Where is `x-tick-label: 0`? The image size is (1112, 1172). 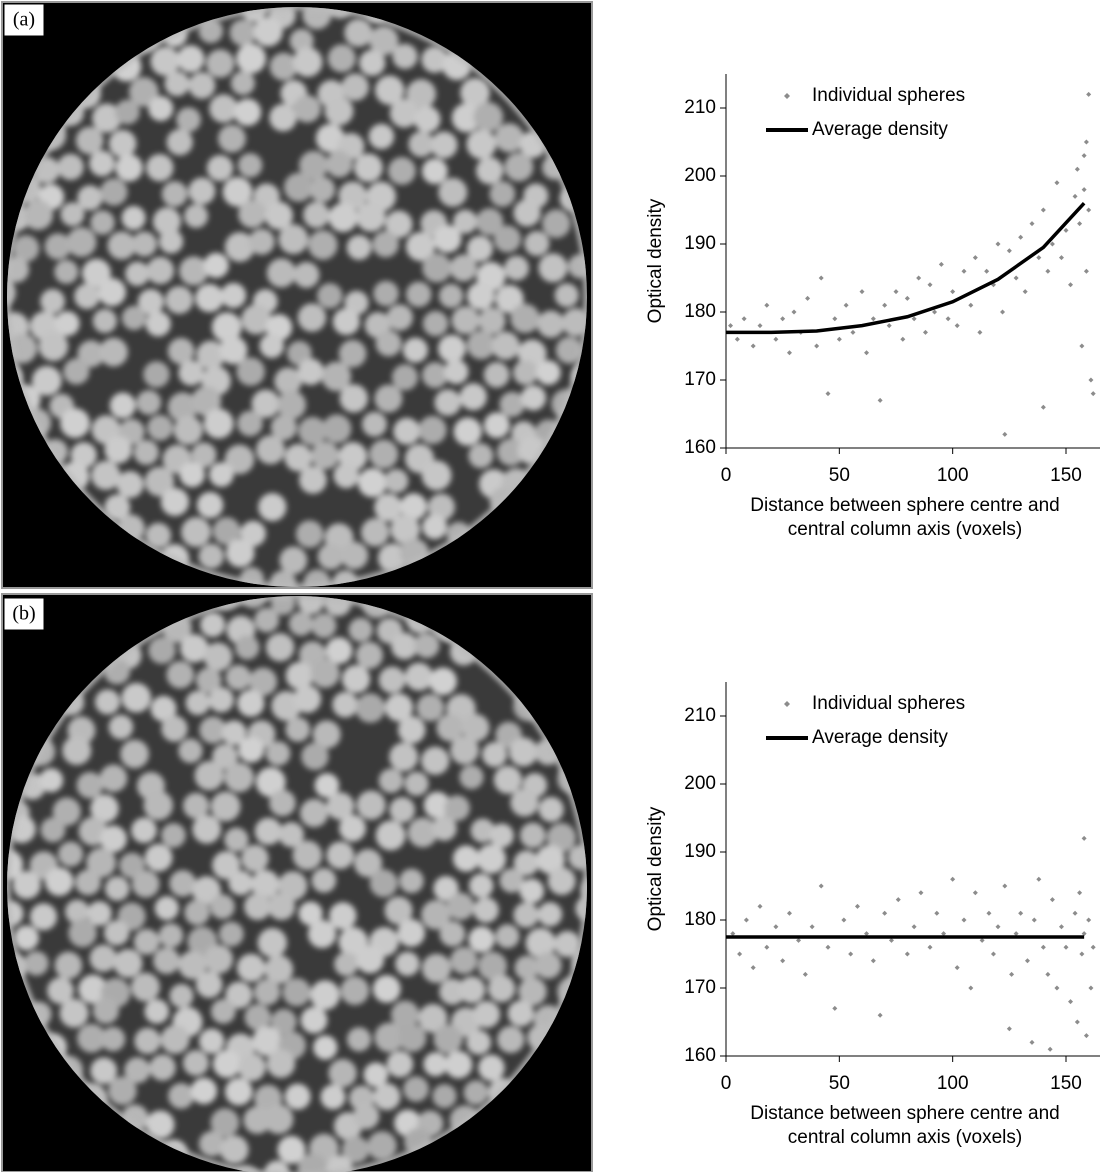 x-tick-label: 0 is located at coordinates (726, 1083).